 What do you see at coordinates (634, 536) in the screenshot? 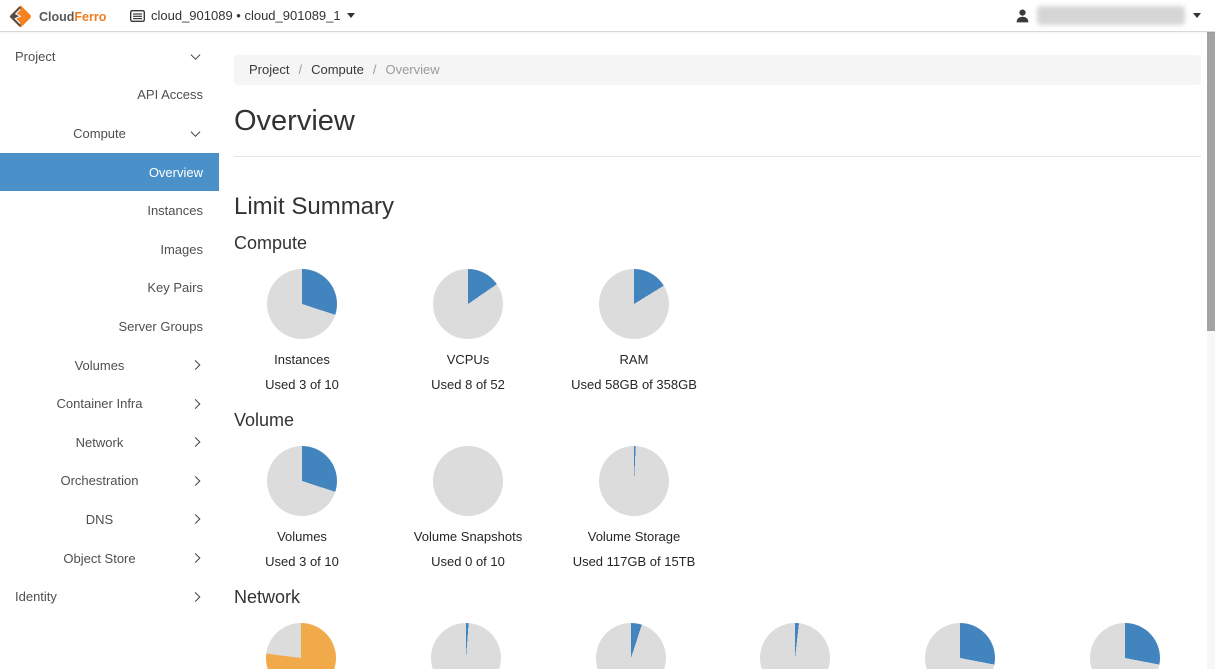
I see `pie-label: Volume Storage` at bounding box center [634, 536].